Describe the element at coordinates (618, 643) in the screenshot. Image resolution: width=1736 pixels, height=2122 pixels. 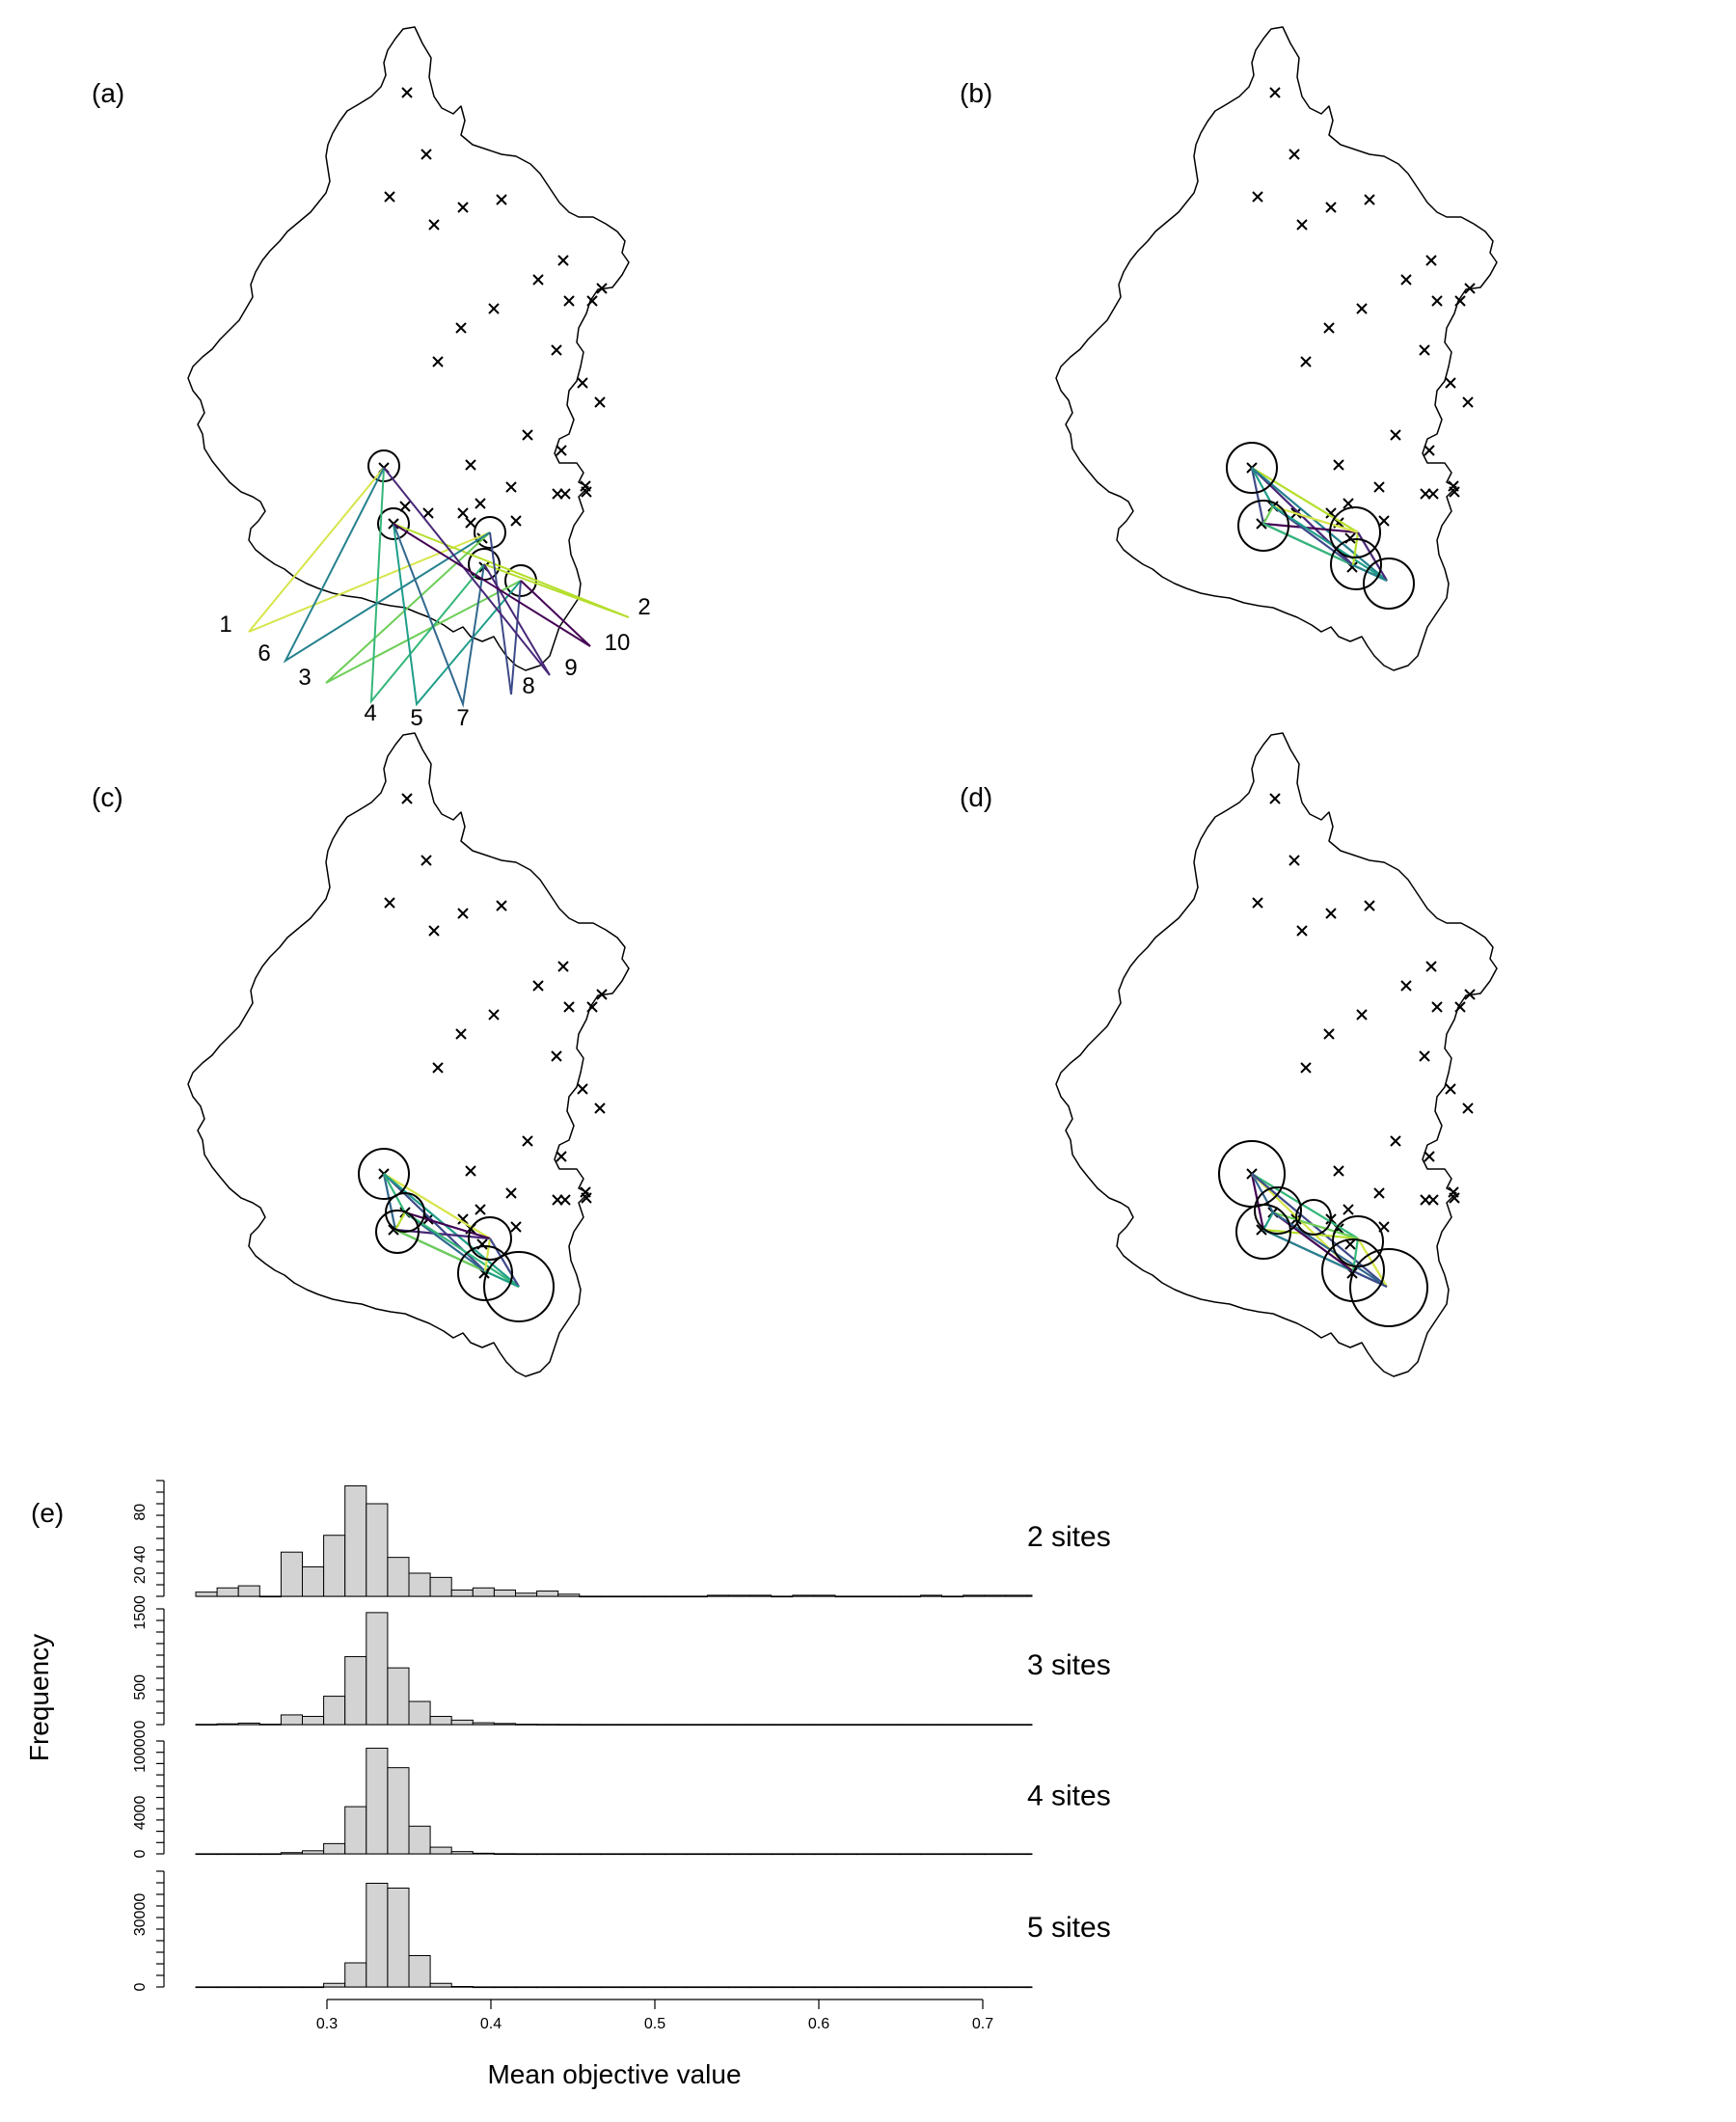
I see `route-label-10: 10` at that location.